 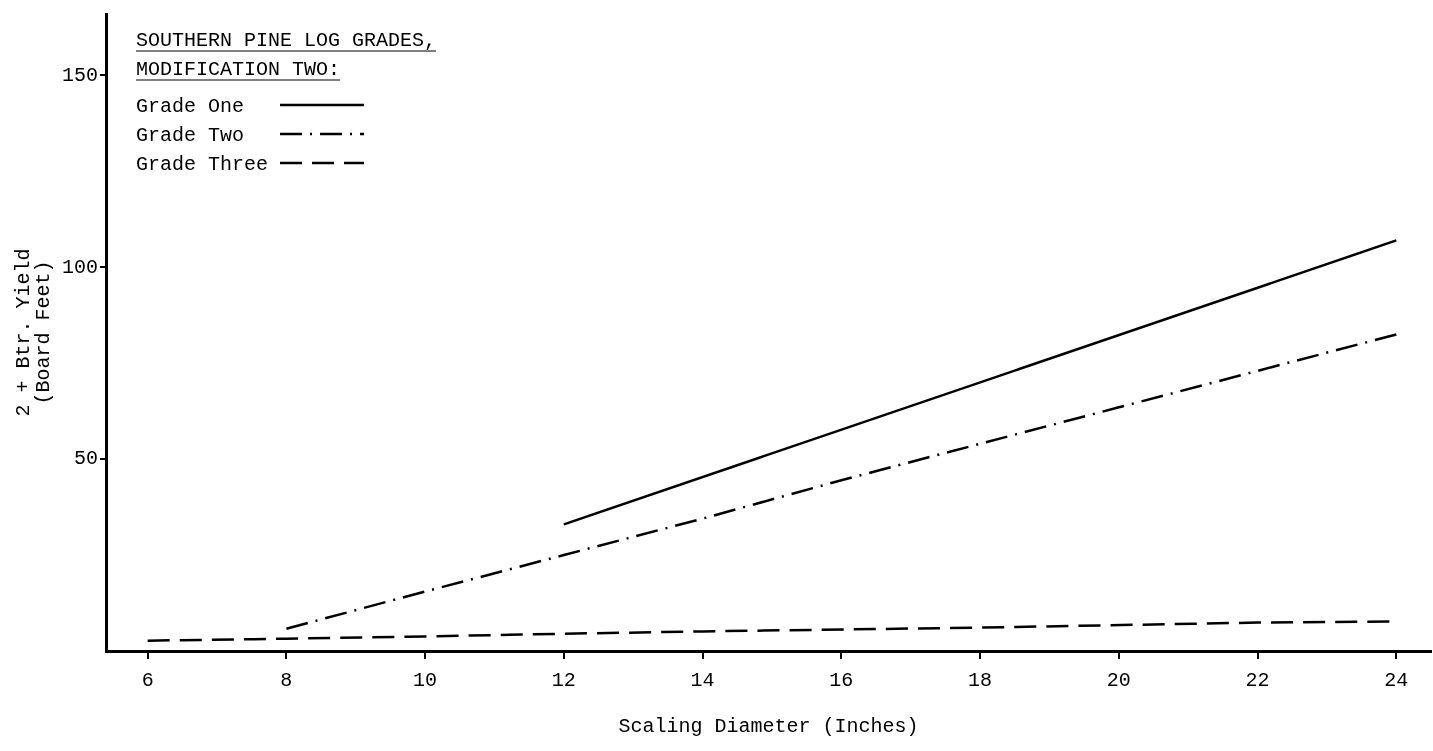 What do you see at coordinates (190, 135) in the screenshot?
I see `legend-label: Grade Two` at bounding box center [190, 135].